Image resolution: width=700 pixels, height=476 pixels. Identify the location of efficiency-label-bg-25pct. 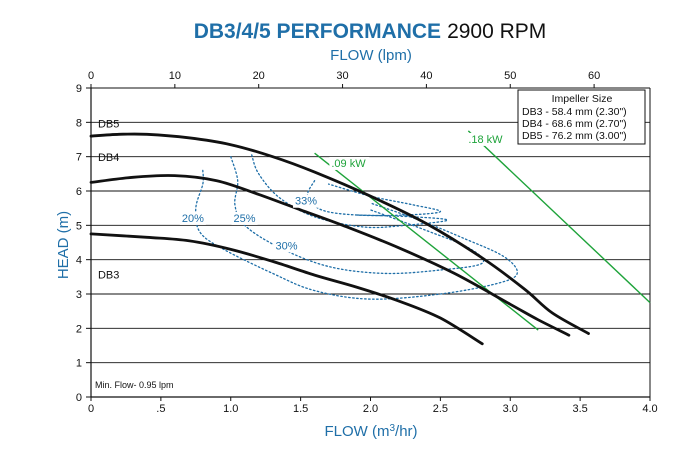
(244, 218).